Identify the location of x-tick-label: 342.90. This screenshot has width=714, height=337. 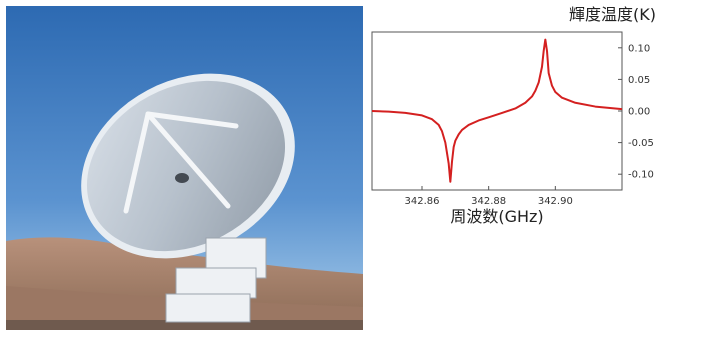
(555, 201).